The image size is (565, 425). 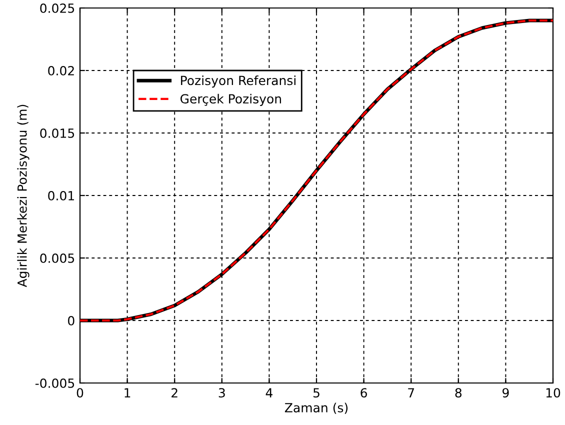 I want to click on y-axis-title: Agirlik Merkezi Pozisyonu (m), so click(x=23, y=196).